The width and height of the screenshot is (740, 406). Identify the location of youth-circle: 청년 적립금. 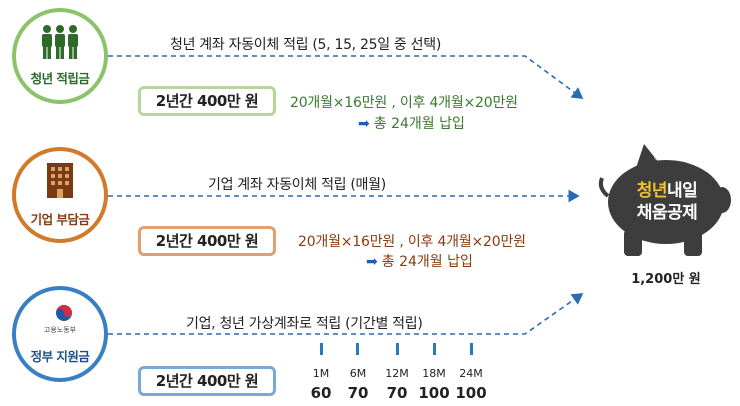
(60, 56).